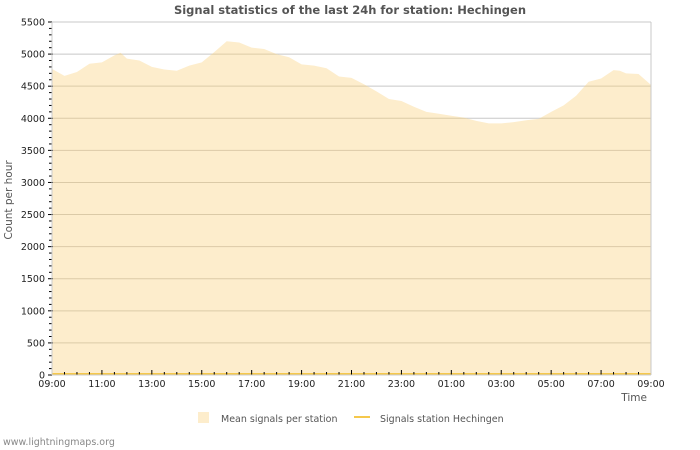 The width and height of the screenshot is (700, 450). What do you see at coordinates (33, 247) in the screenshot?
I see `y-tick-label: 2000` at bounding box center [33, 247].